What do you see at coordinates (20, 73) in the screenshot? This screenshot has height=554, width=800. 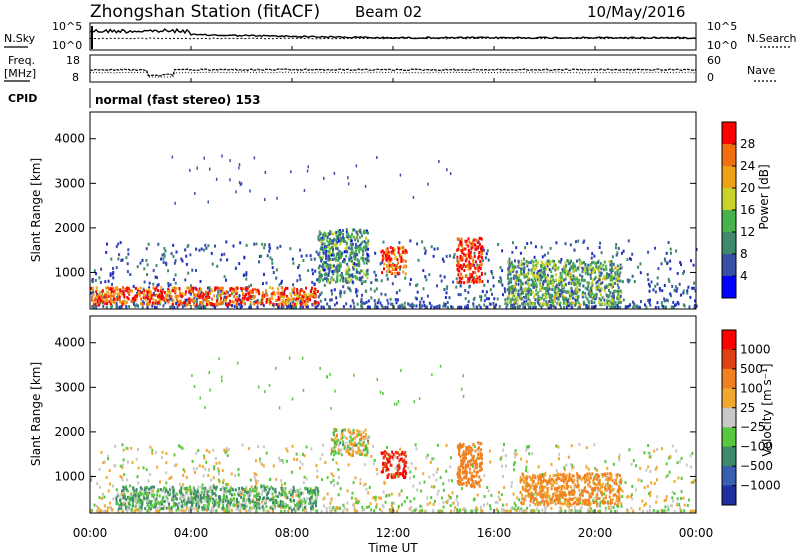 I see `freq-left-label-line2: [MHz]` at bounding box center [20, 73].